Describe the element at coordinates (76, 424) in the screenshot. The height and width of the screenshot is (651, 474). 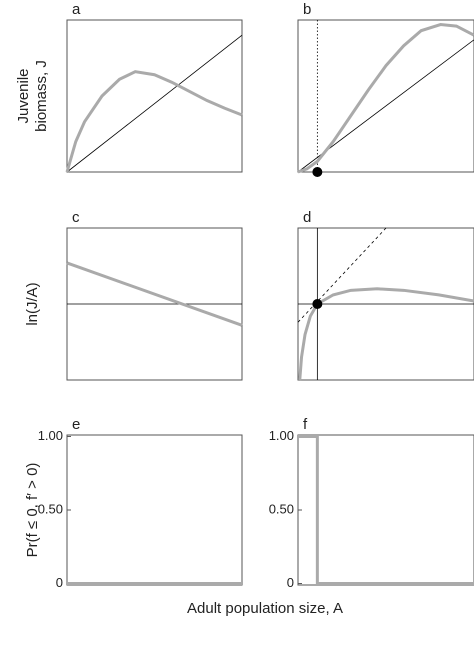
I see `panel-label: e` at that location.